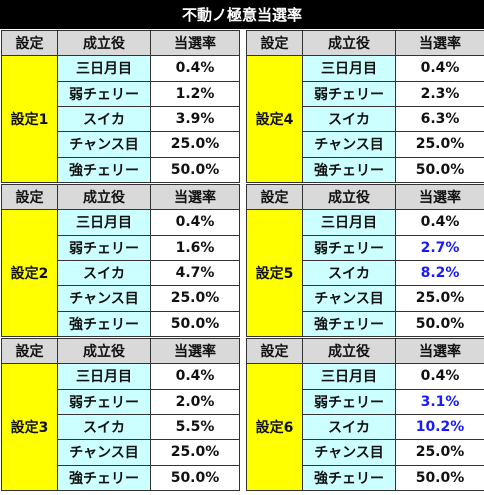 The image size is (484, 495). I want to click on setting-label: 設定1, so click(29, 119).